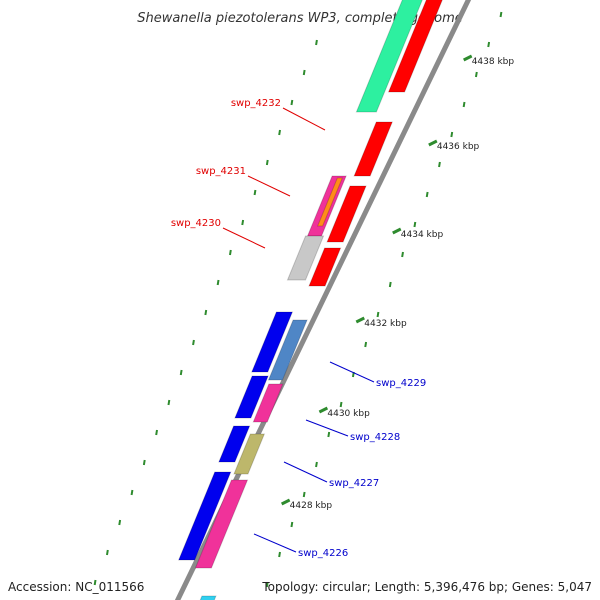 This screenshot has height=600, width=600. What do you see at coordinates (458, 147) in the screenshot?
I see `scale-tick-label: 4436 kbp` at bounding box center [458, 147].